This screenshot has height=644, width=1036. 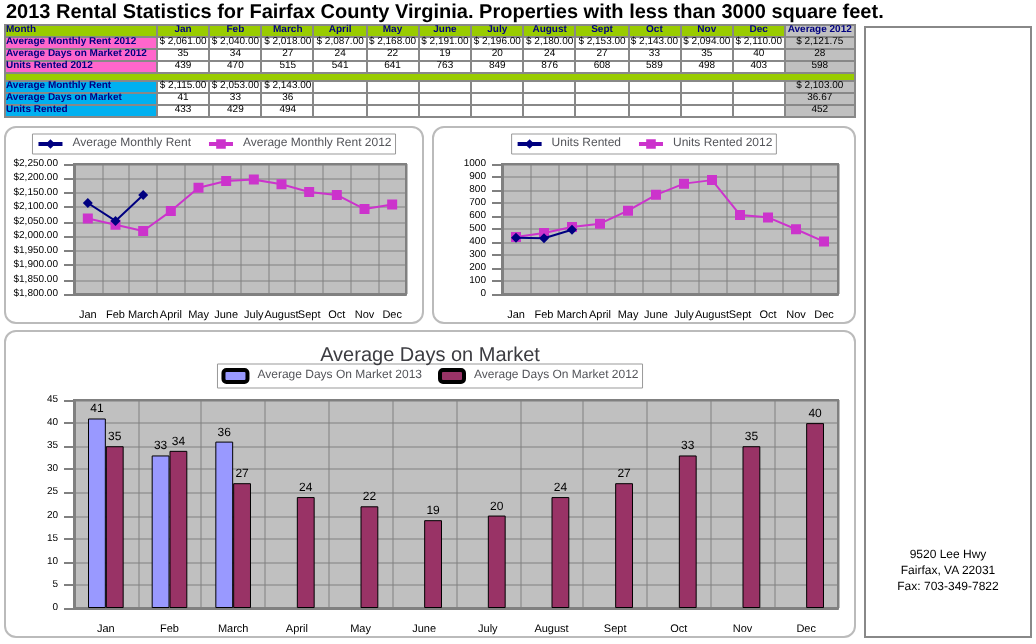 I want to click on text: 2013 Rental Statistics for Fairfax County Virginia. Properties with less than 3000 square feet., so click(x=445, y=13).